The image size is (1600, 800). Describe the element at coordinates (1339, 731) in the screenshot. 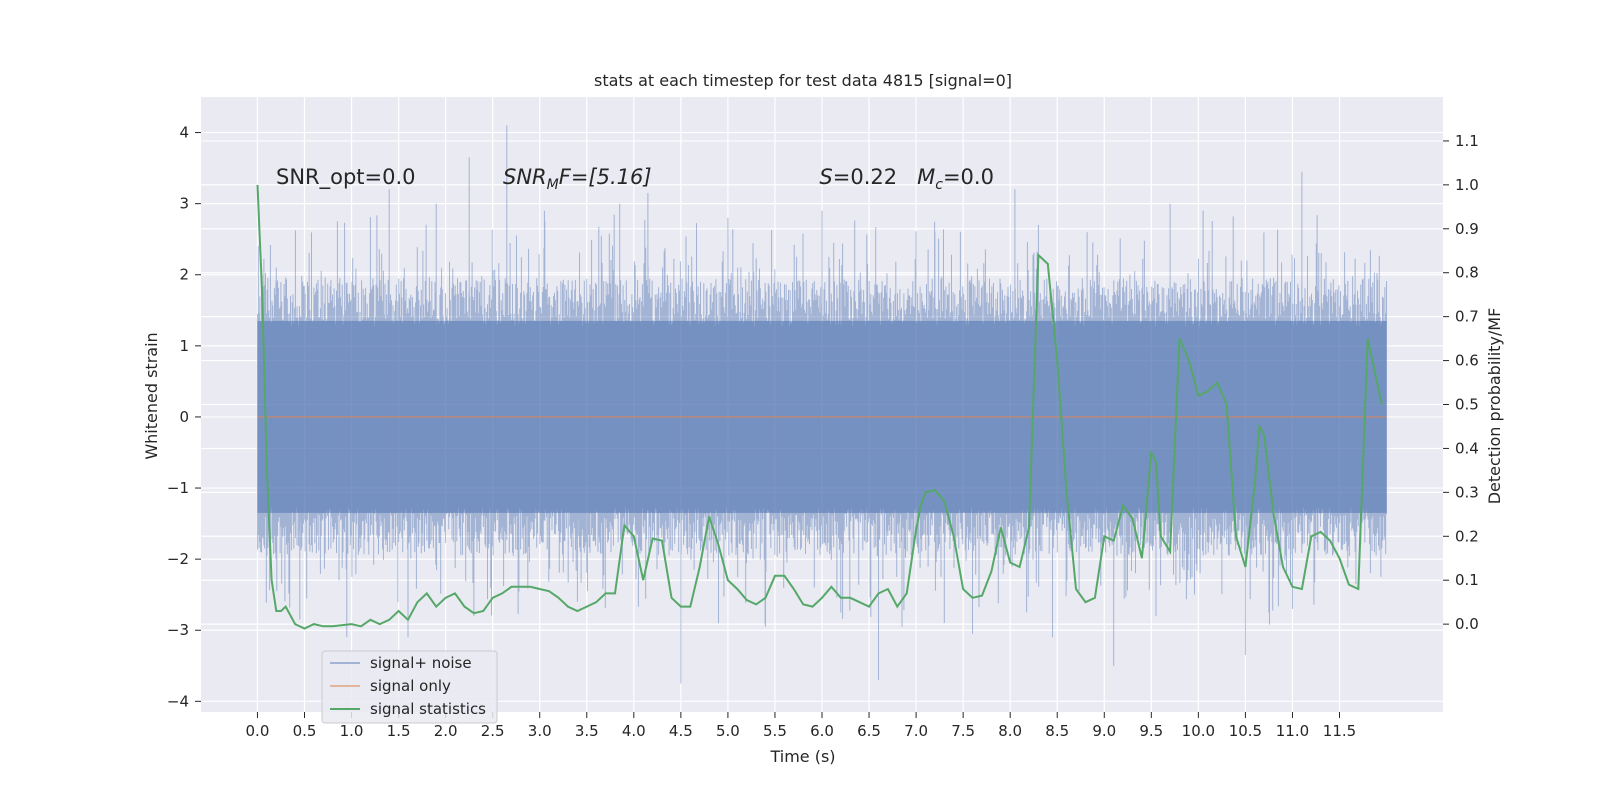

I see `x-tick-label: 11.5` at that location.